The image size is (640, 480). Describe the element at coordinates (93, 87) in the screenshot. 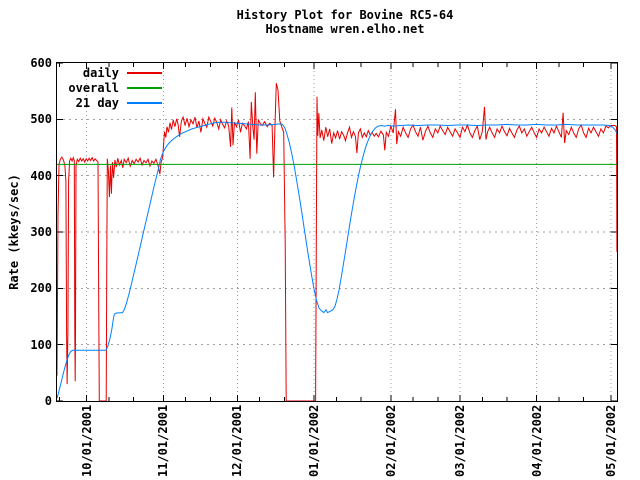

I see `legend-label-overall: overall` at that location.